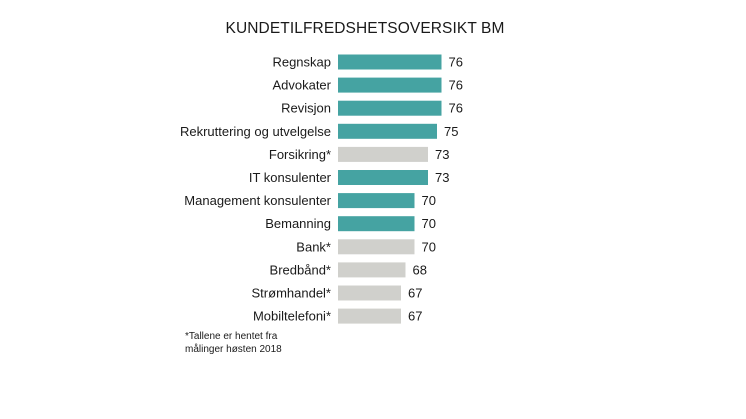  Describe the element at coordinates (313, 246) in the screenshot. I see `category-label: Bank*` at that location.